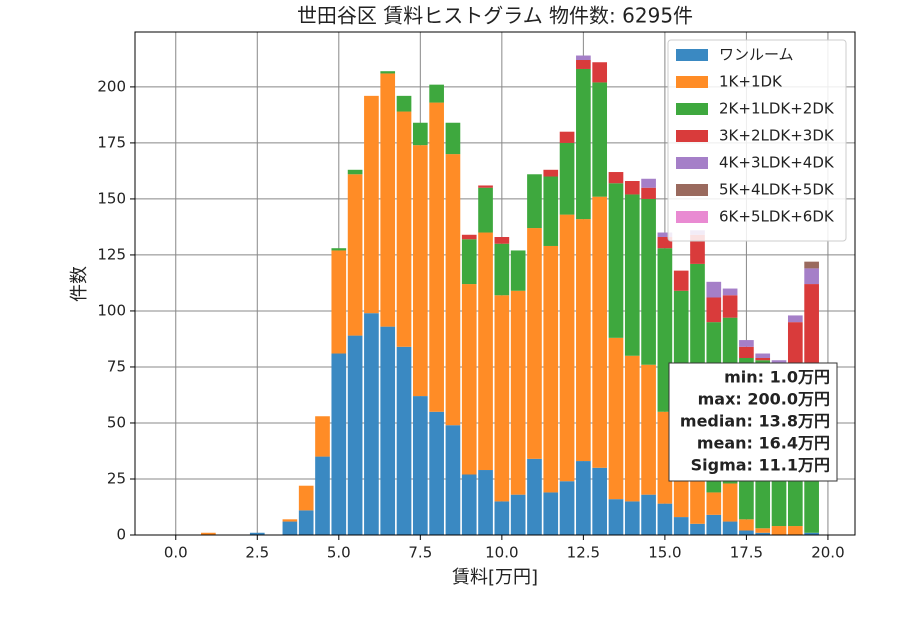  What do you see at coordinates (827, 553) in the screenshot?
I see `x-tick-label: 20.0` at bounding box center [827, 553].